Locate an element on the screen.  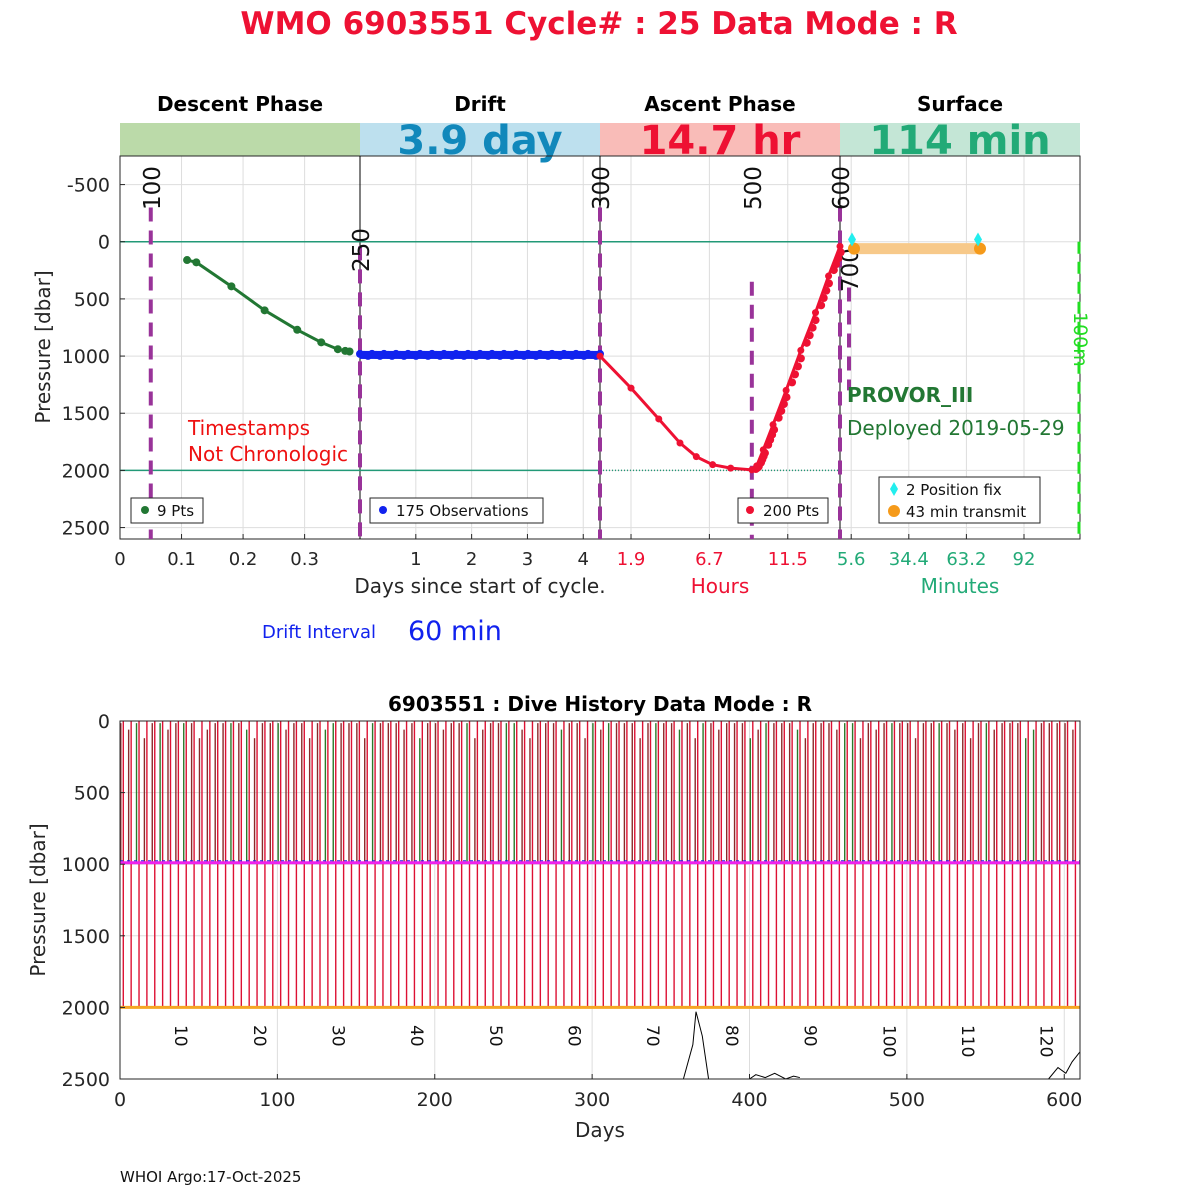
cycle-marker-label: 250 is located at coordinates (362, 250).